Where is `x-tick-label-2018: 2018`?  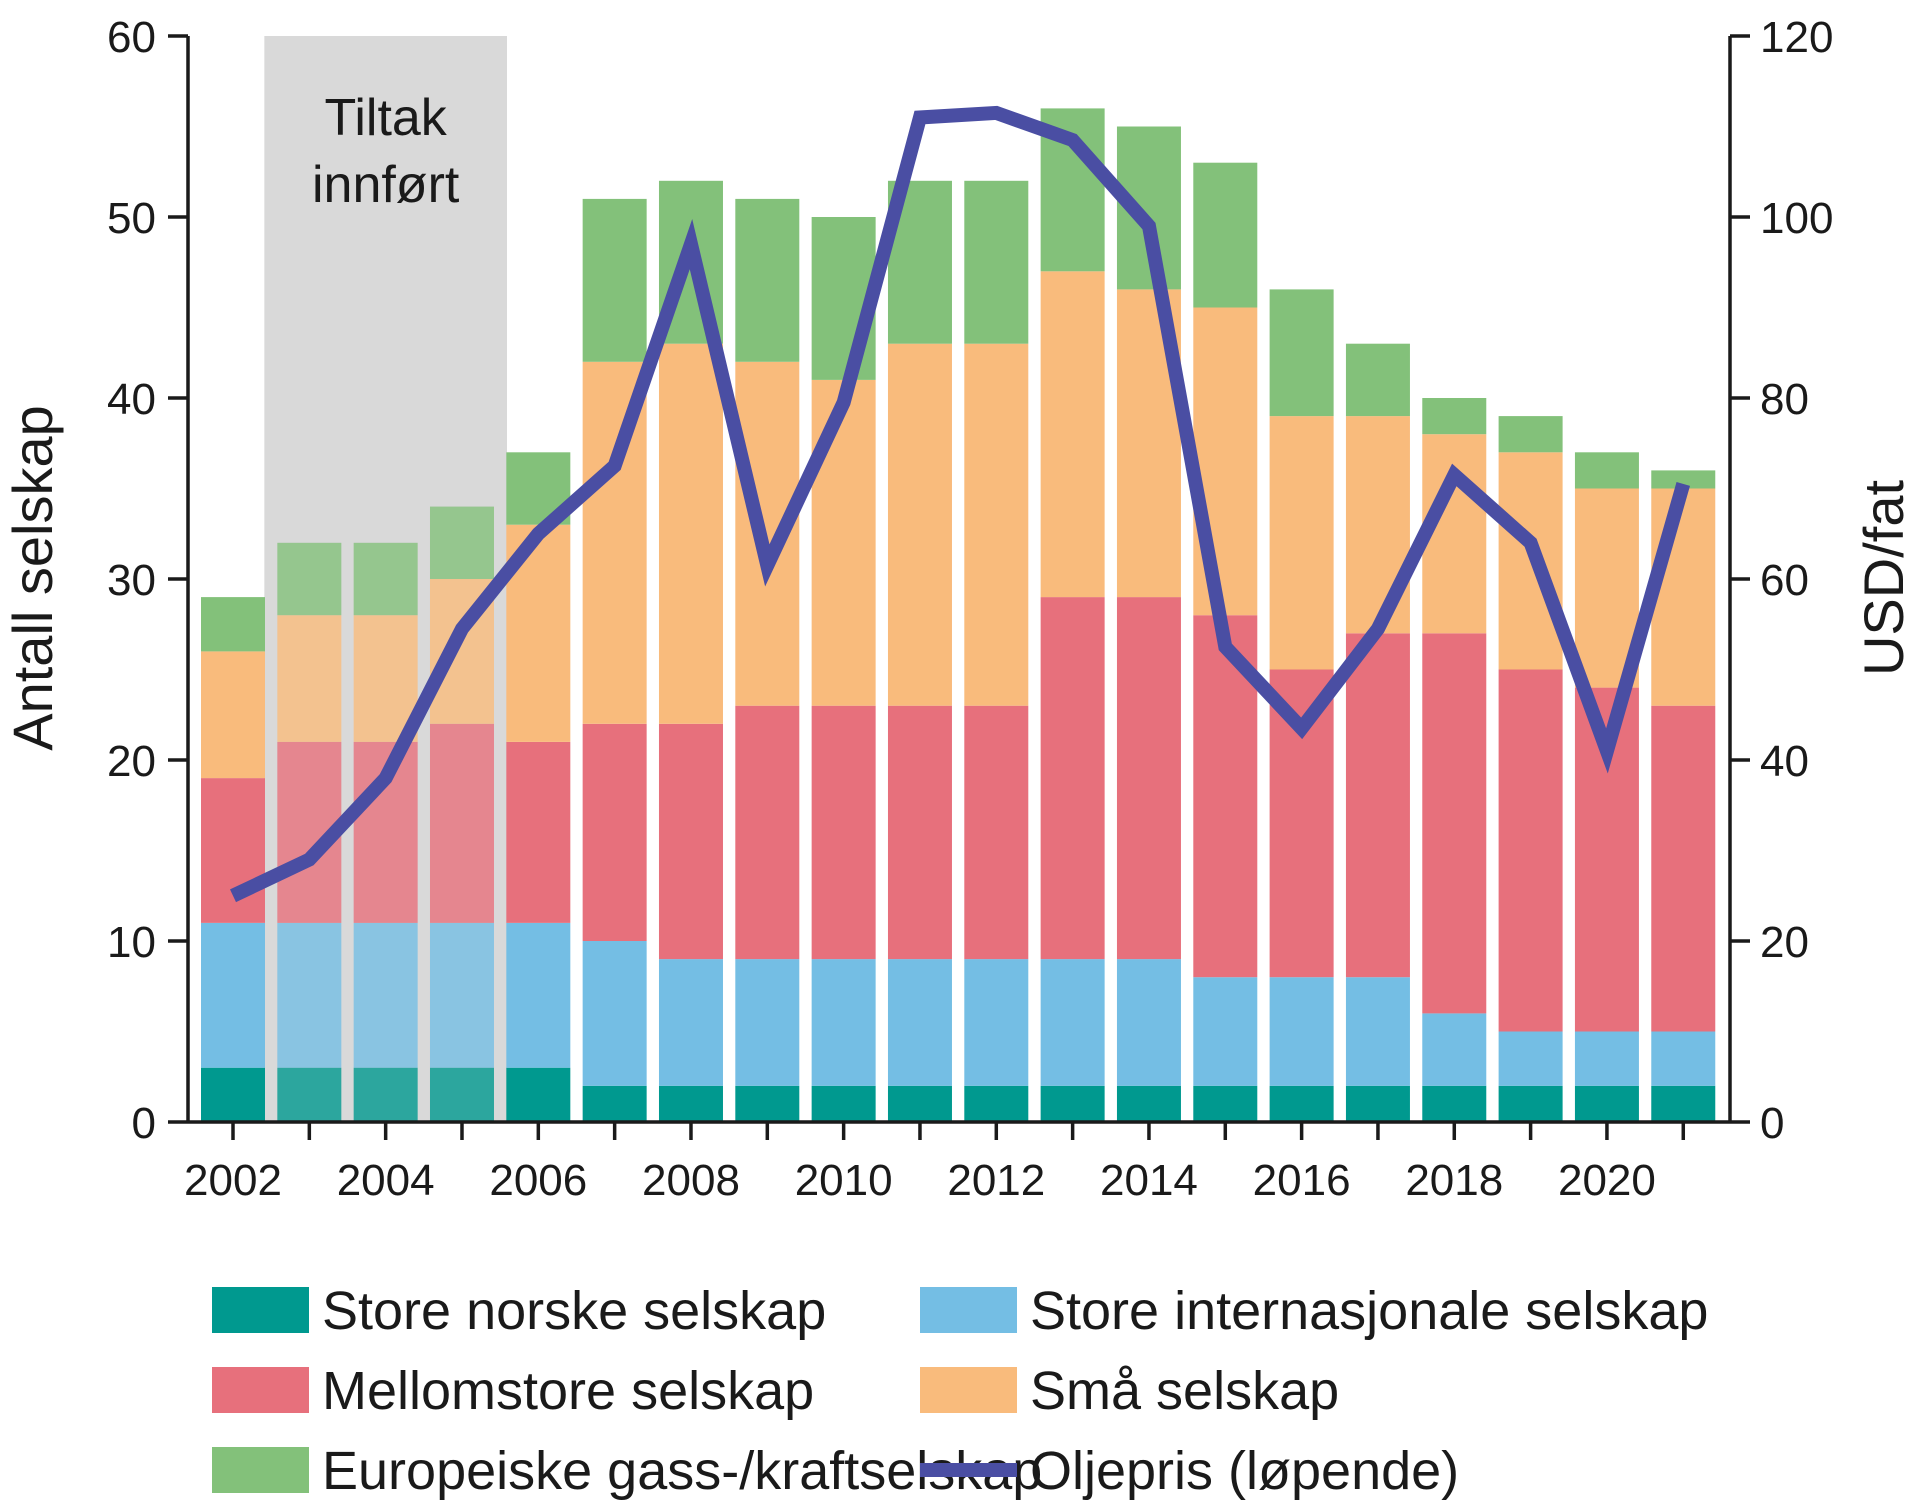
x-tick-label-2018: 2018 is located at coordinates (1454, 1180).